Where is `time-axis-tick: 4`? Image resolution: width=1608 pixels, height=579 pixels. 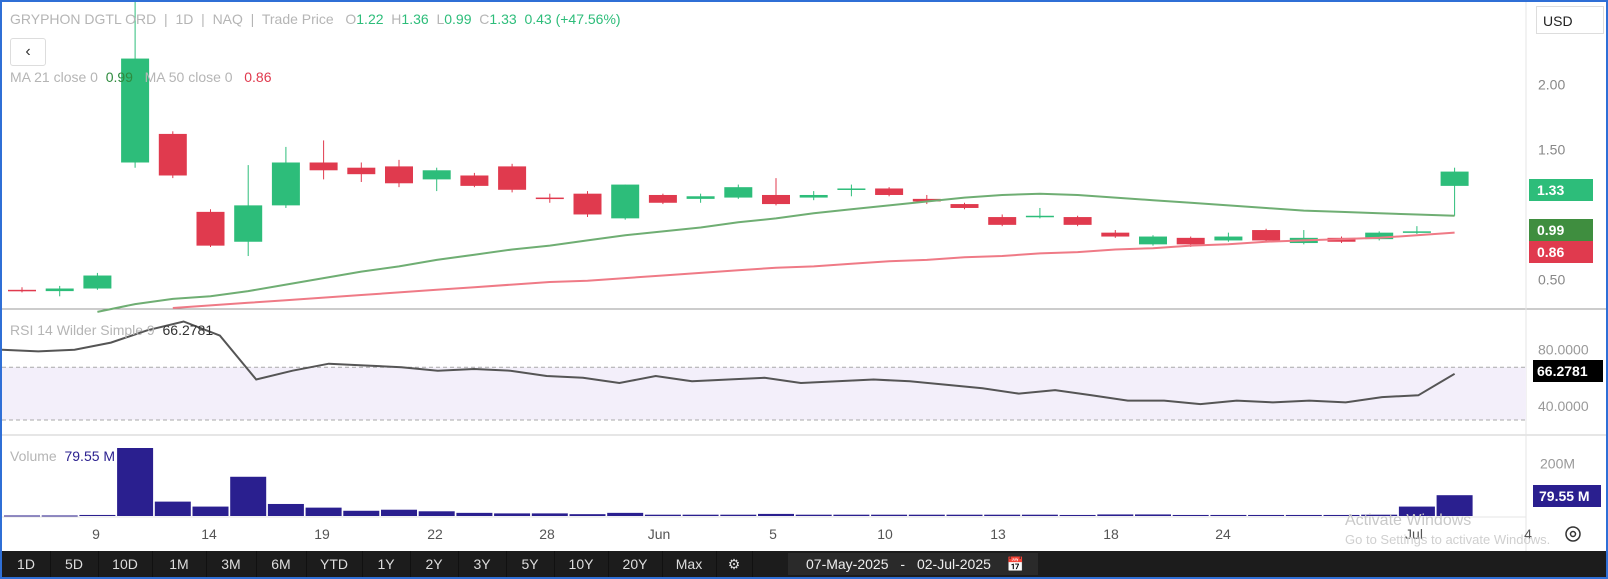
time-axis-tick: 4 is located at coordinates (1528, 534).